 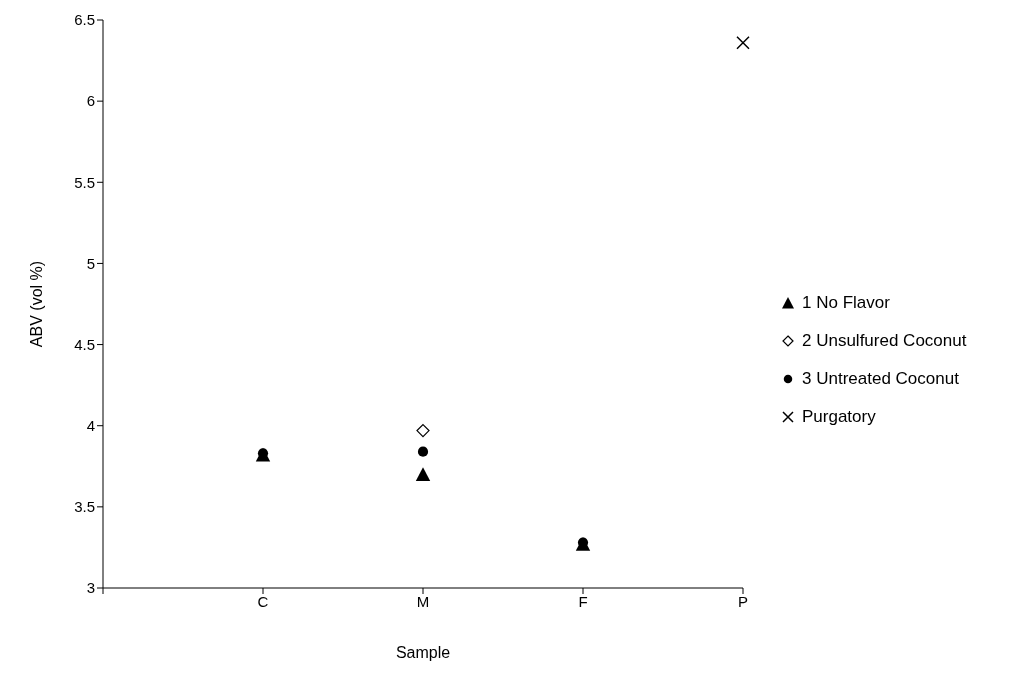 What do you see at coordinates (90, 101) in the screenshot?
I see `y-tick-label: 6` at bounding box center [90, 101].